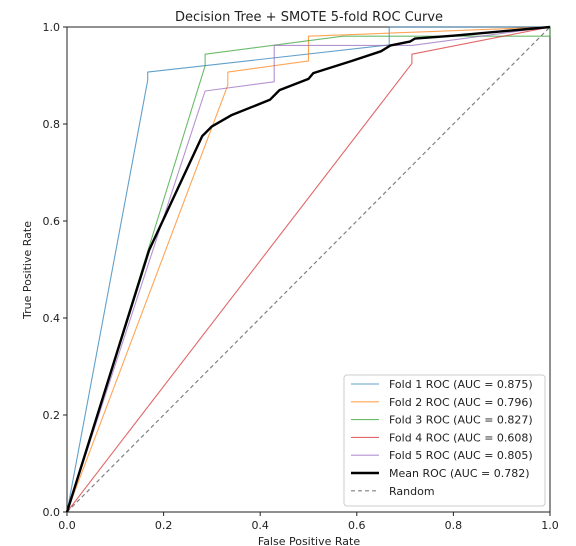 The height and width of the screenshot is (546, 576). Describe the element at coordinates (461, 455) in the screenshot. I see `legend-label: Fold 5 ROC (AUC = 0.805)` at that location.